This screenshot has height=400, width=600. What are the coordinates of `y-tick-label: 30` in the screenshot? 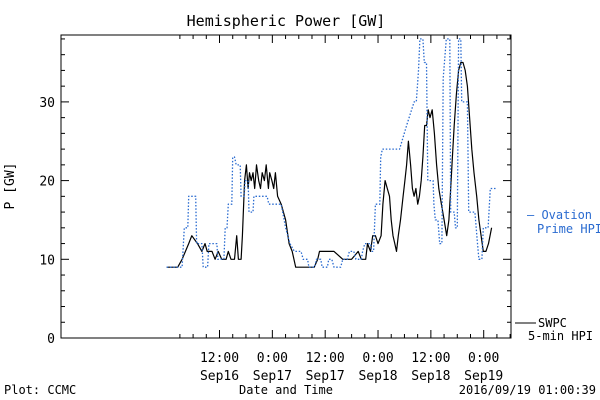 It's located at (47, 103).